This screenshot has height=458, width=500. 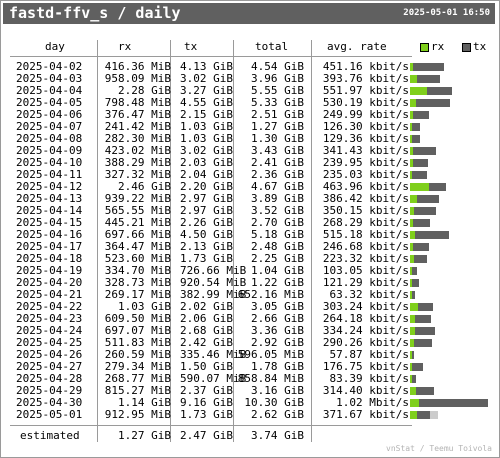 What do you see at coordinates (369, 294) in the screenshot?
I see `row-avg-rate: 63.32 kbit/s` at bounding box center [369, 294].